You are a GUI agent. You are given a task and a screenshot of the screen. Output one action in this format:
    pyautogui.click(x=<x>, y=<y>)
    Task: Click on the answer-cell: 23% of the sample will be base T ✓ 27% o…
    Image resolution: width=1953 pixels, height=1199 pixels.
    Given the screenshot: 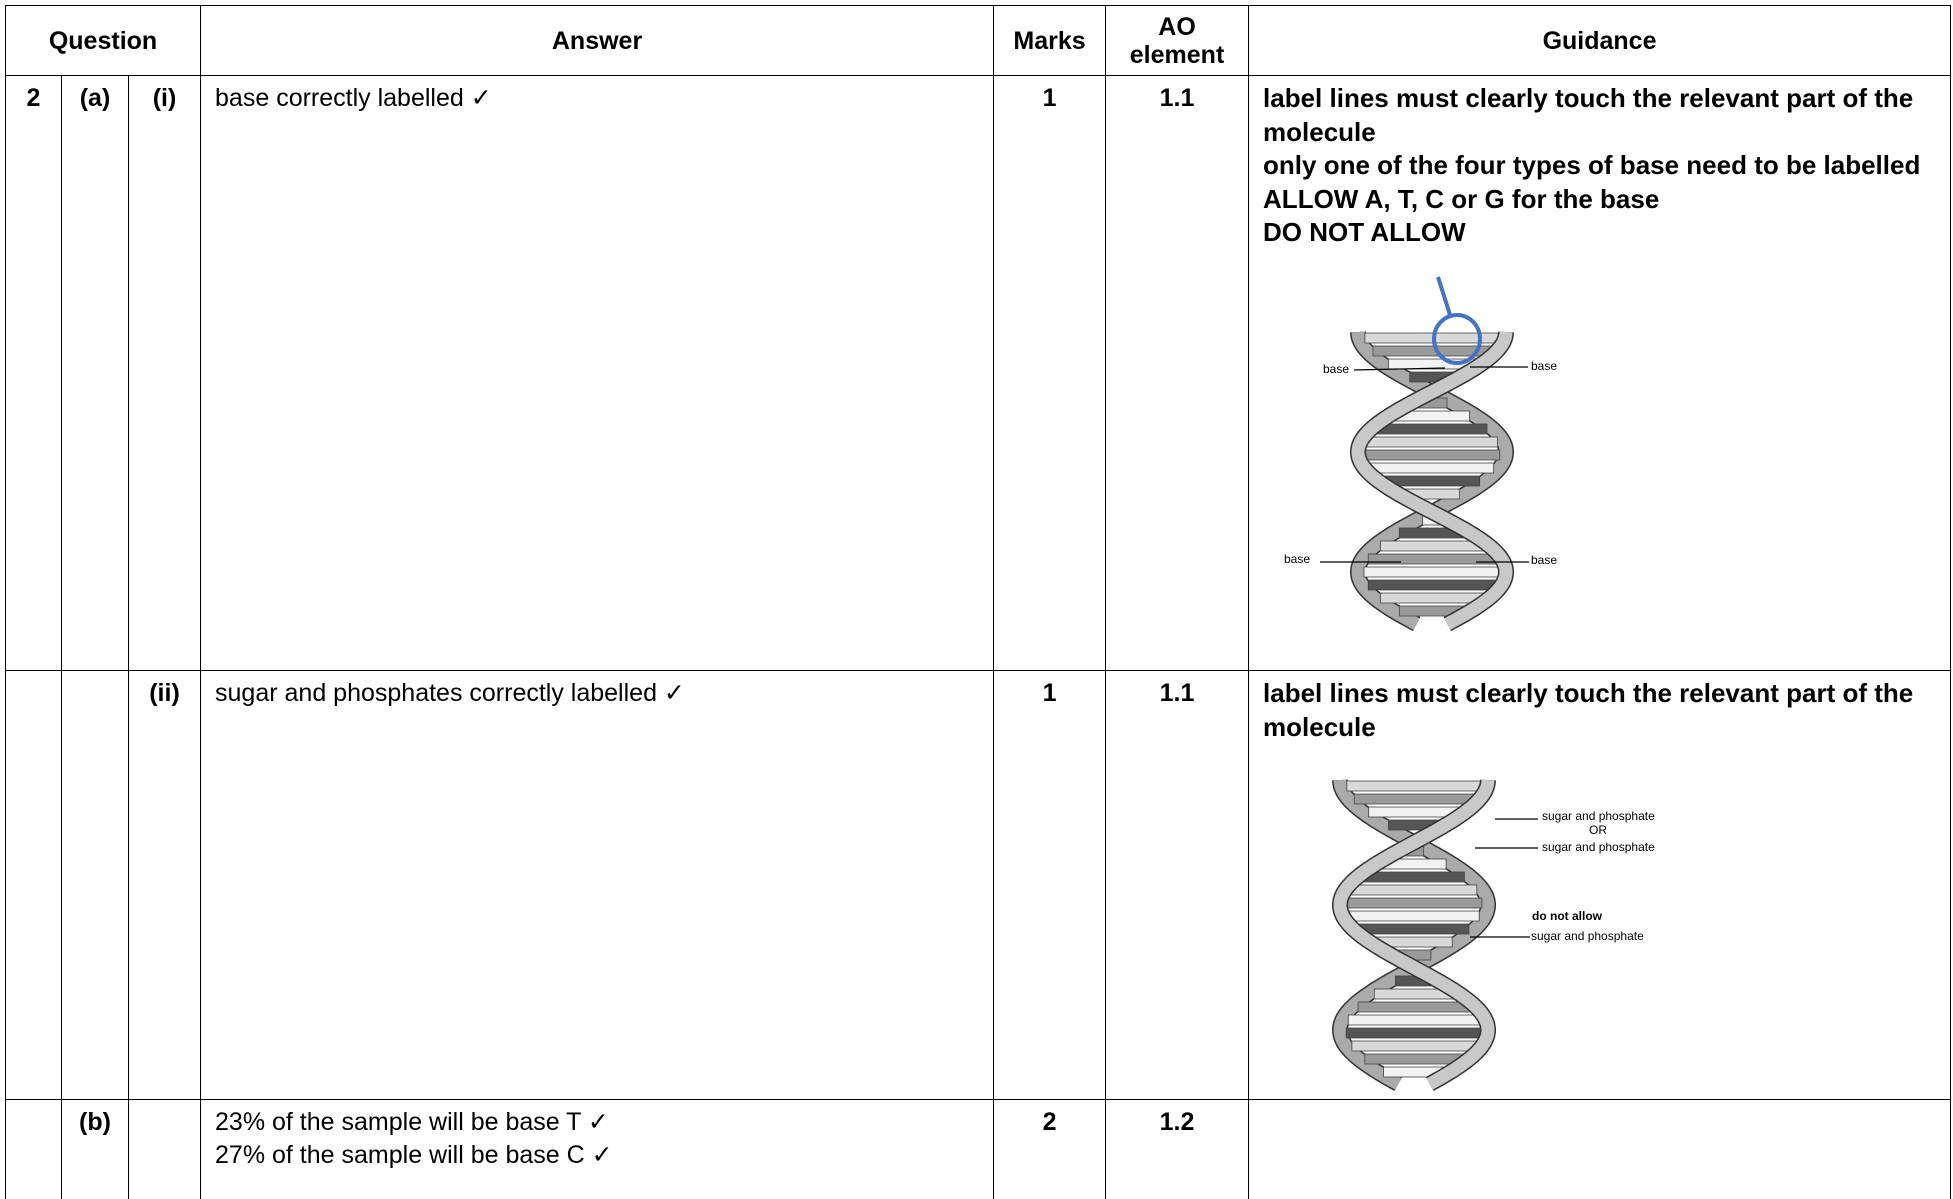 What is the action you would take?
    pyautogui.click(x=597, y=1149)
    